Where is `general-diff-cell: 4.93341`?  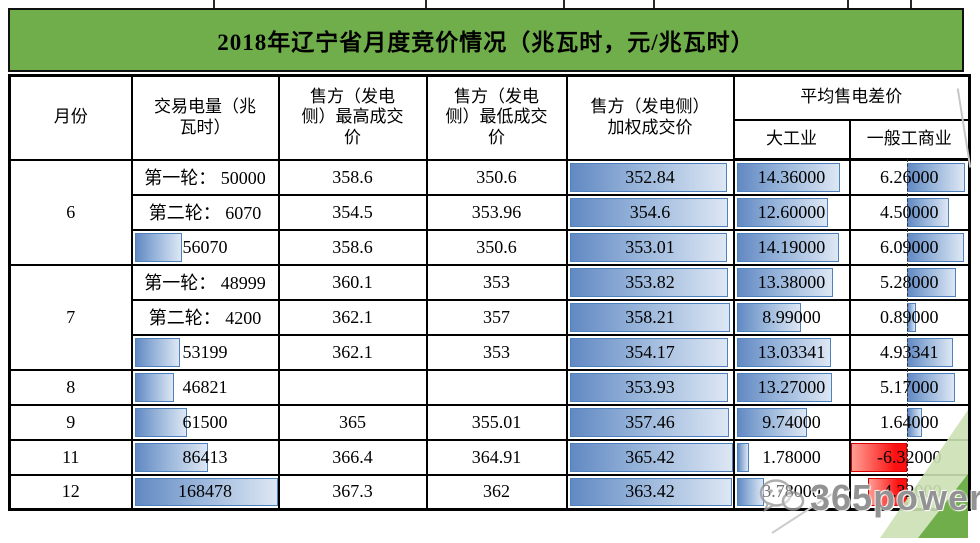
general-diff-cell: 4.93341 is located at coordinates (909, 352).